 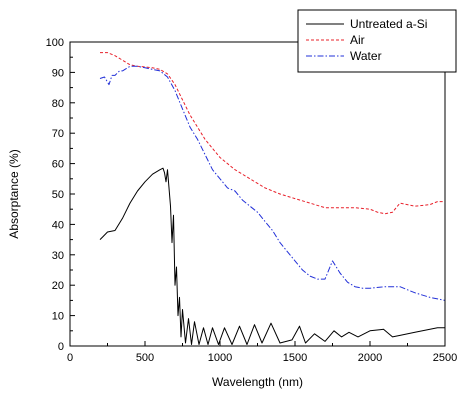 I want to click on x-tick-label: 1000, so click(x=220, y=358).